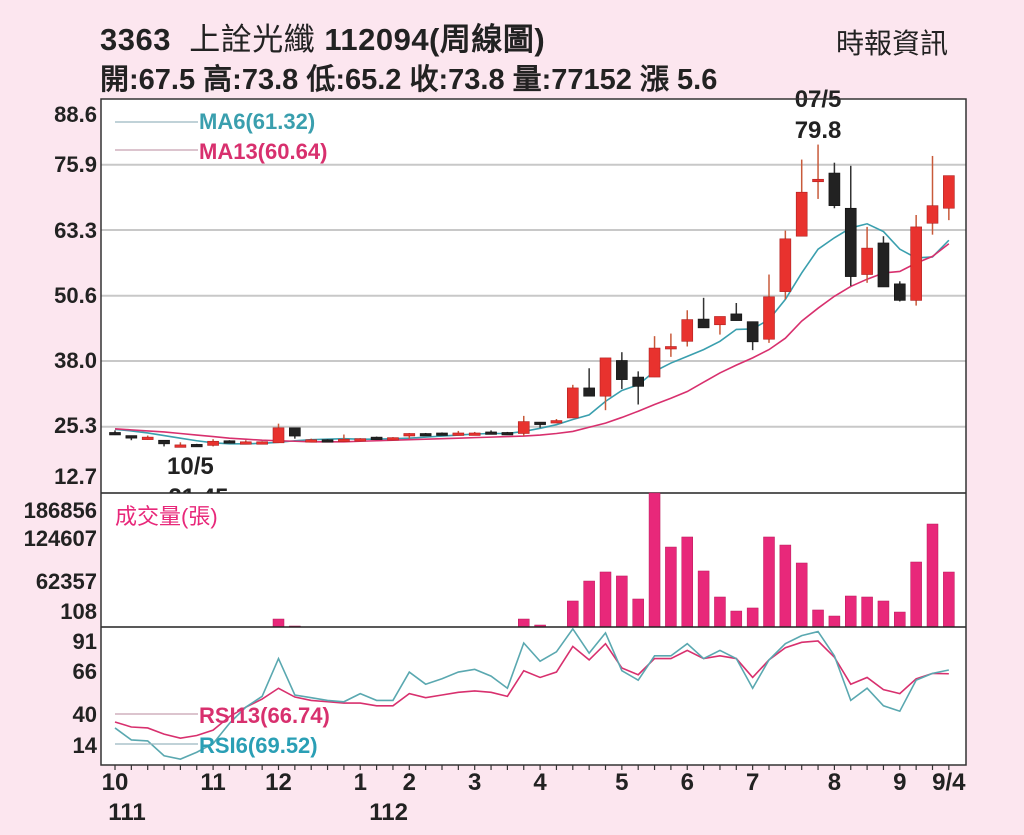 The height and width of the screenshot is (835, 1024). I want to click on volume-tick-label: 62357, so click(66, 581).